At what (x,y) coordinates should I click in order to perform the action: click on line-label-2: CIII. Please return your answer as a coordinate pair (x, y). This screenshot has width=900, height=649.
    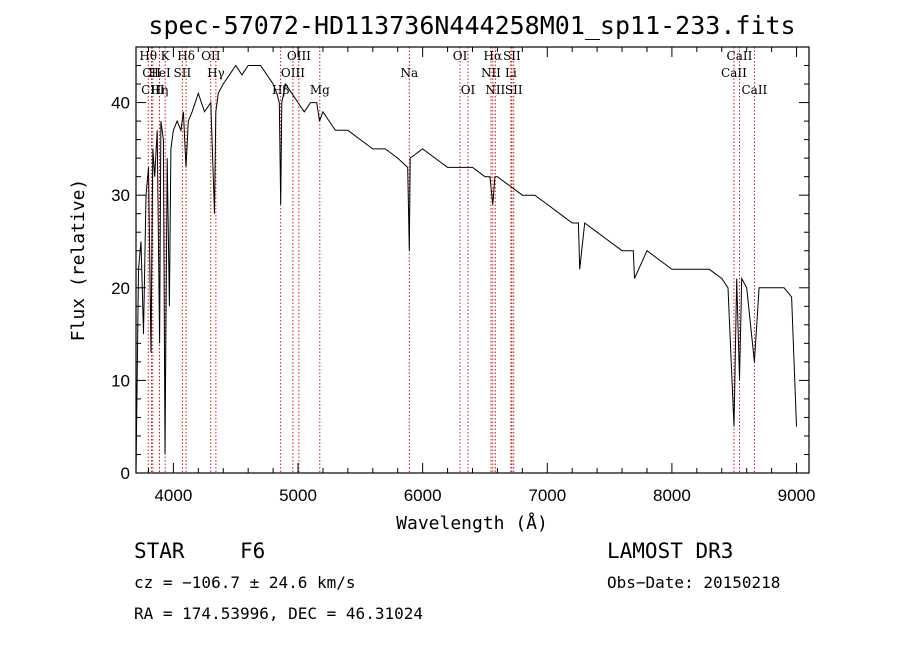
    Looking at the image, I should click on (153, 90).